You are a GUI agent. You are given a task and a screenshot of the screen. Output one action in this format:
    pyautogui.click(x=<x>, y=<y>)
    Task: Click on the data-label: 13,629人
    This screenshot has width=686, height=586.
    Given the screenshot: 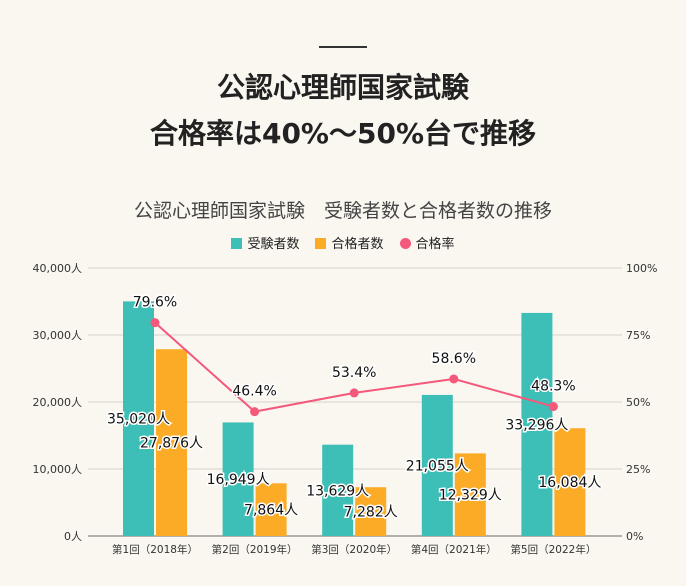 What is the action you would take?
    pyautogui.click(x=337, y=491)
    